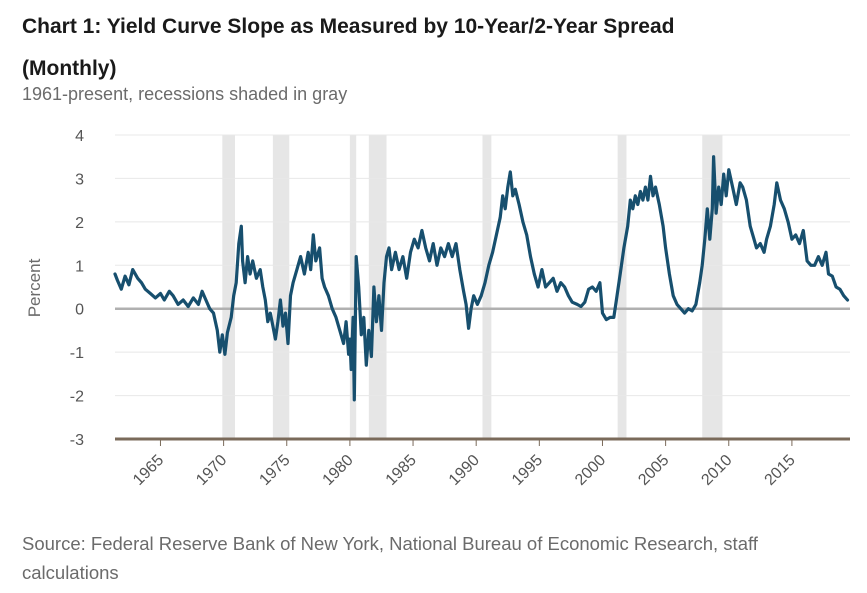 This screenshot has width=867, height=593. Describe the element at coordinates (79, 136) in the screenshot. I see `y-tick-label: 4` at that location.